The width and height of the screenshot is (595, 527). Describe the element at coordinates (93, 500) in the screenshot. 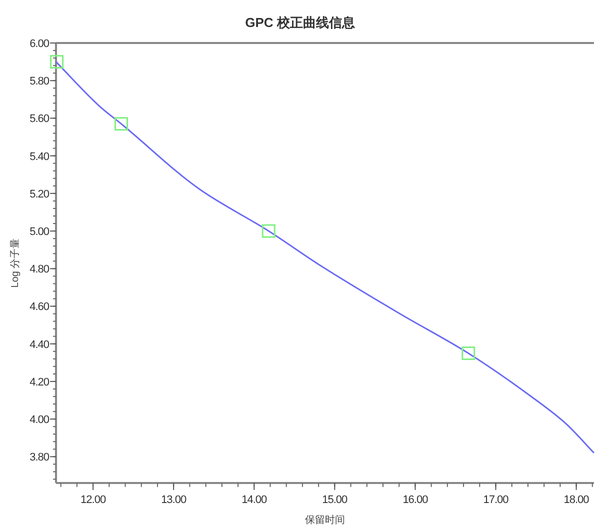

I see `x-tick-label: 12.00` at that location.